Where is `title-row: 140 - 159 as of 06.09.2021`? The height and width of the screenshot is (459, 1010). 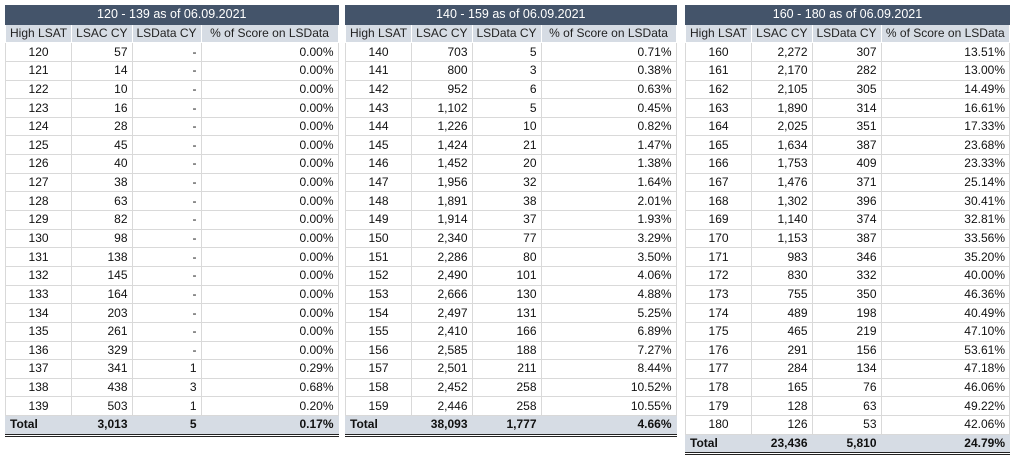 title-row: 140 - 159 as of 06.09.2021 is located at coordinates (511, 15).